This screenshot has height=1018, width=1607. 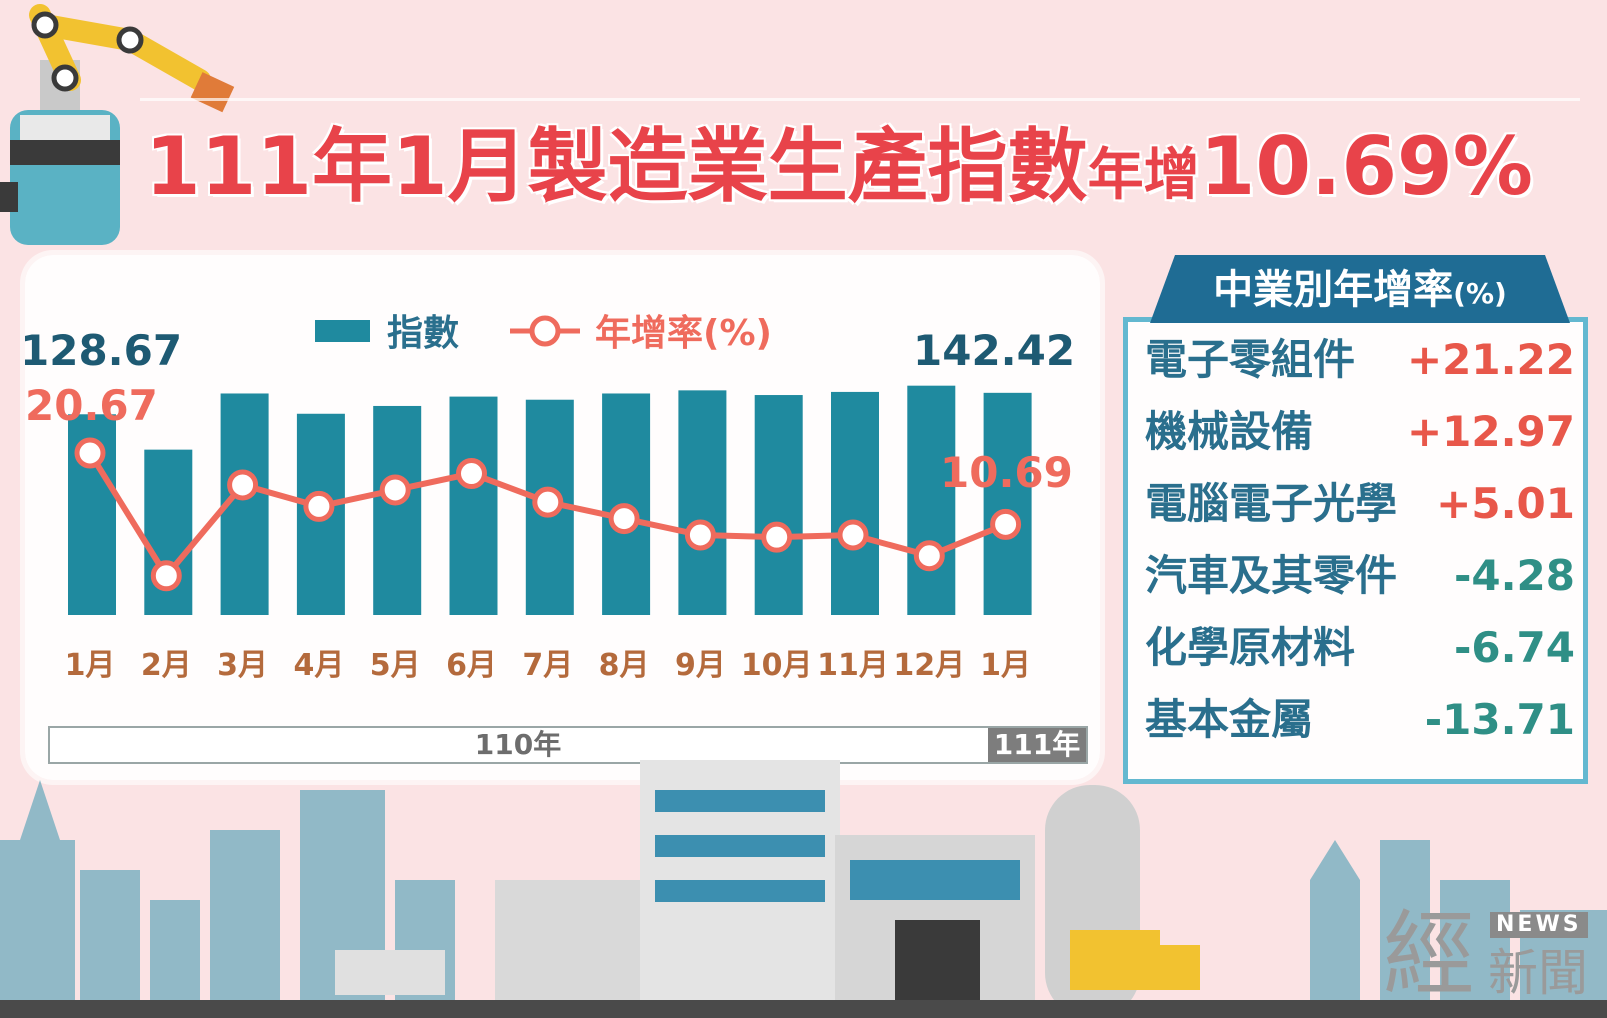 I want to click on year-bar, so click(x=568, y=745).